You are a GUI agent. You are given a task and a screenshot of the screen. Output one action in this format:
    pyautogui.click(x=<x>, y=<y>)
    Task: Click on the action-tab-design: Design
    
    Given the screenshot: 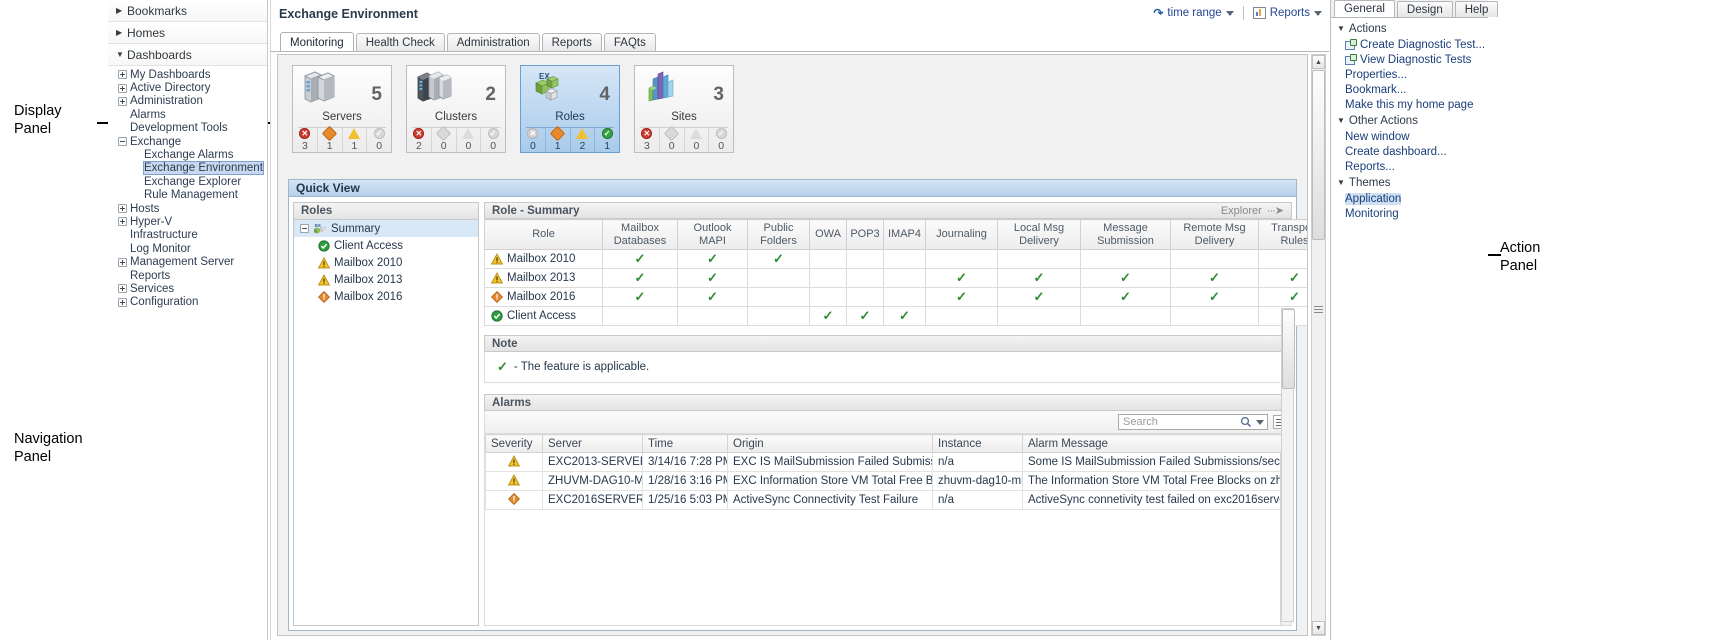 What is the action you would take?
    pyautogui.click(x=1424, y=9)
    